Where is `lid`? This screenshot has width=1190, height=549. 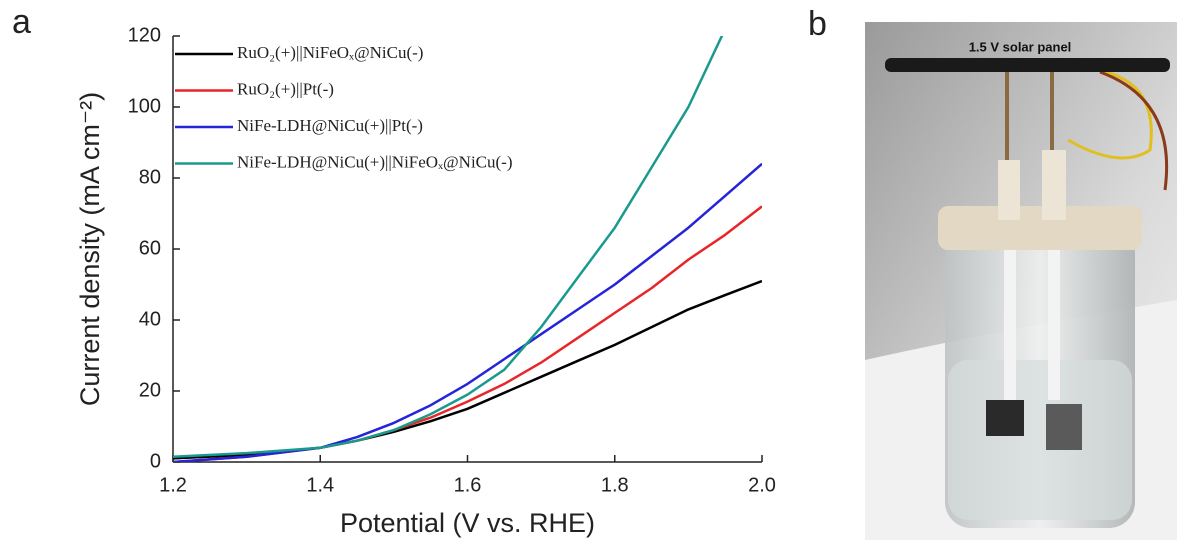
lid is located at coordinates (1040, 228).